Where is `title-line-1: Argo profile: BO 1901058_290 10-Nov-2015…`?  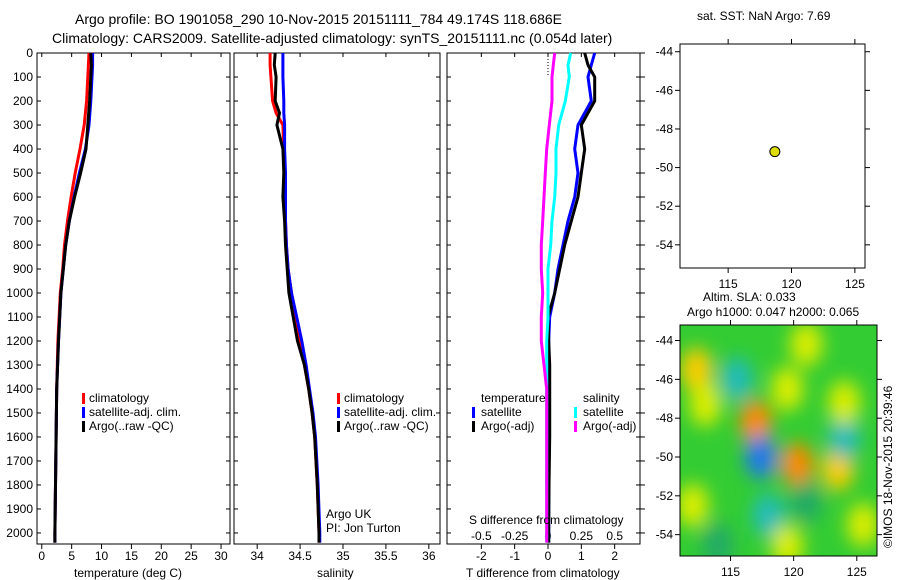 title-line-1: Argo profile: BO 1901058_290 10-Nov-2015… is located at coordinates (318, 19).